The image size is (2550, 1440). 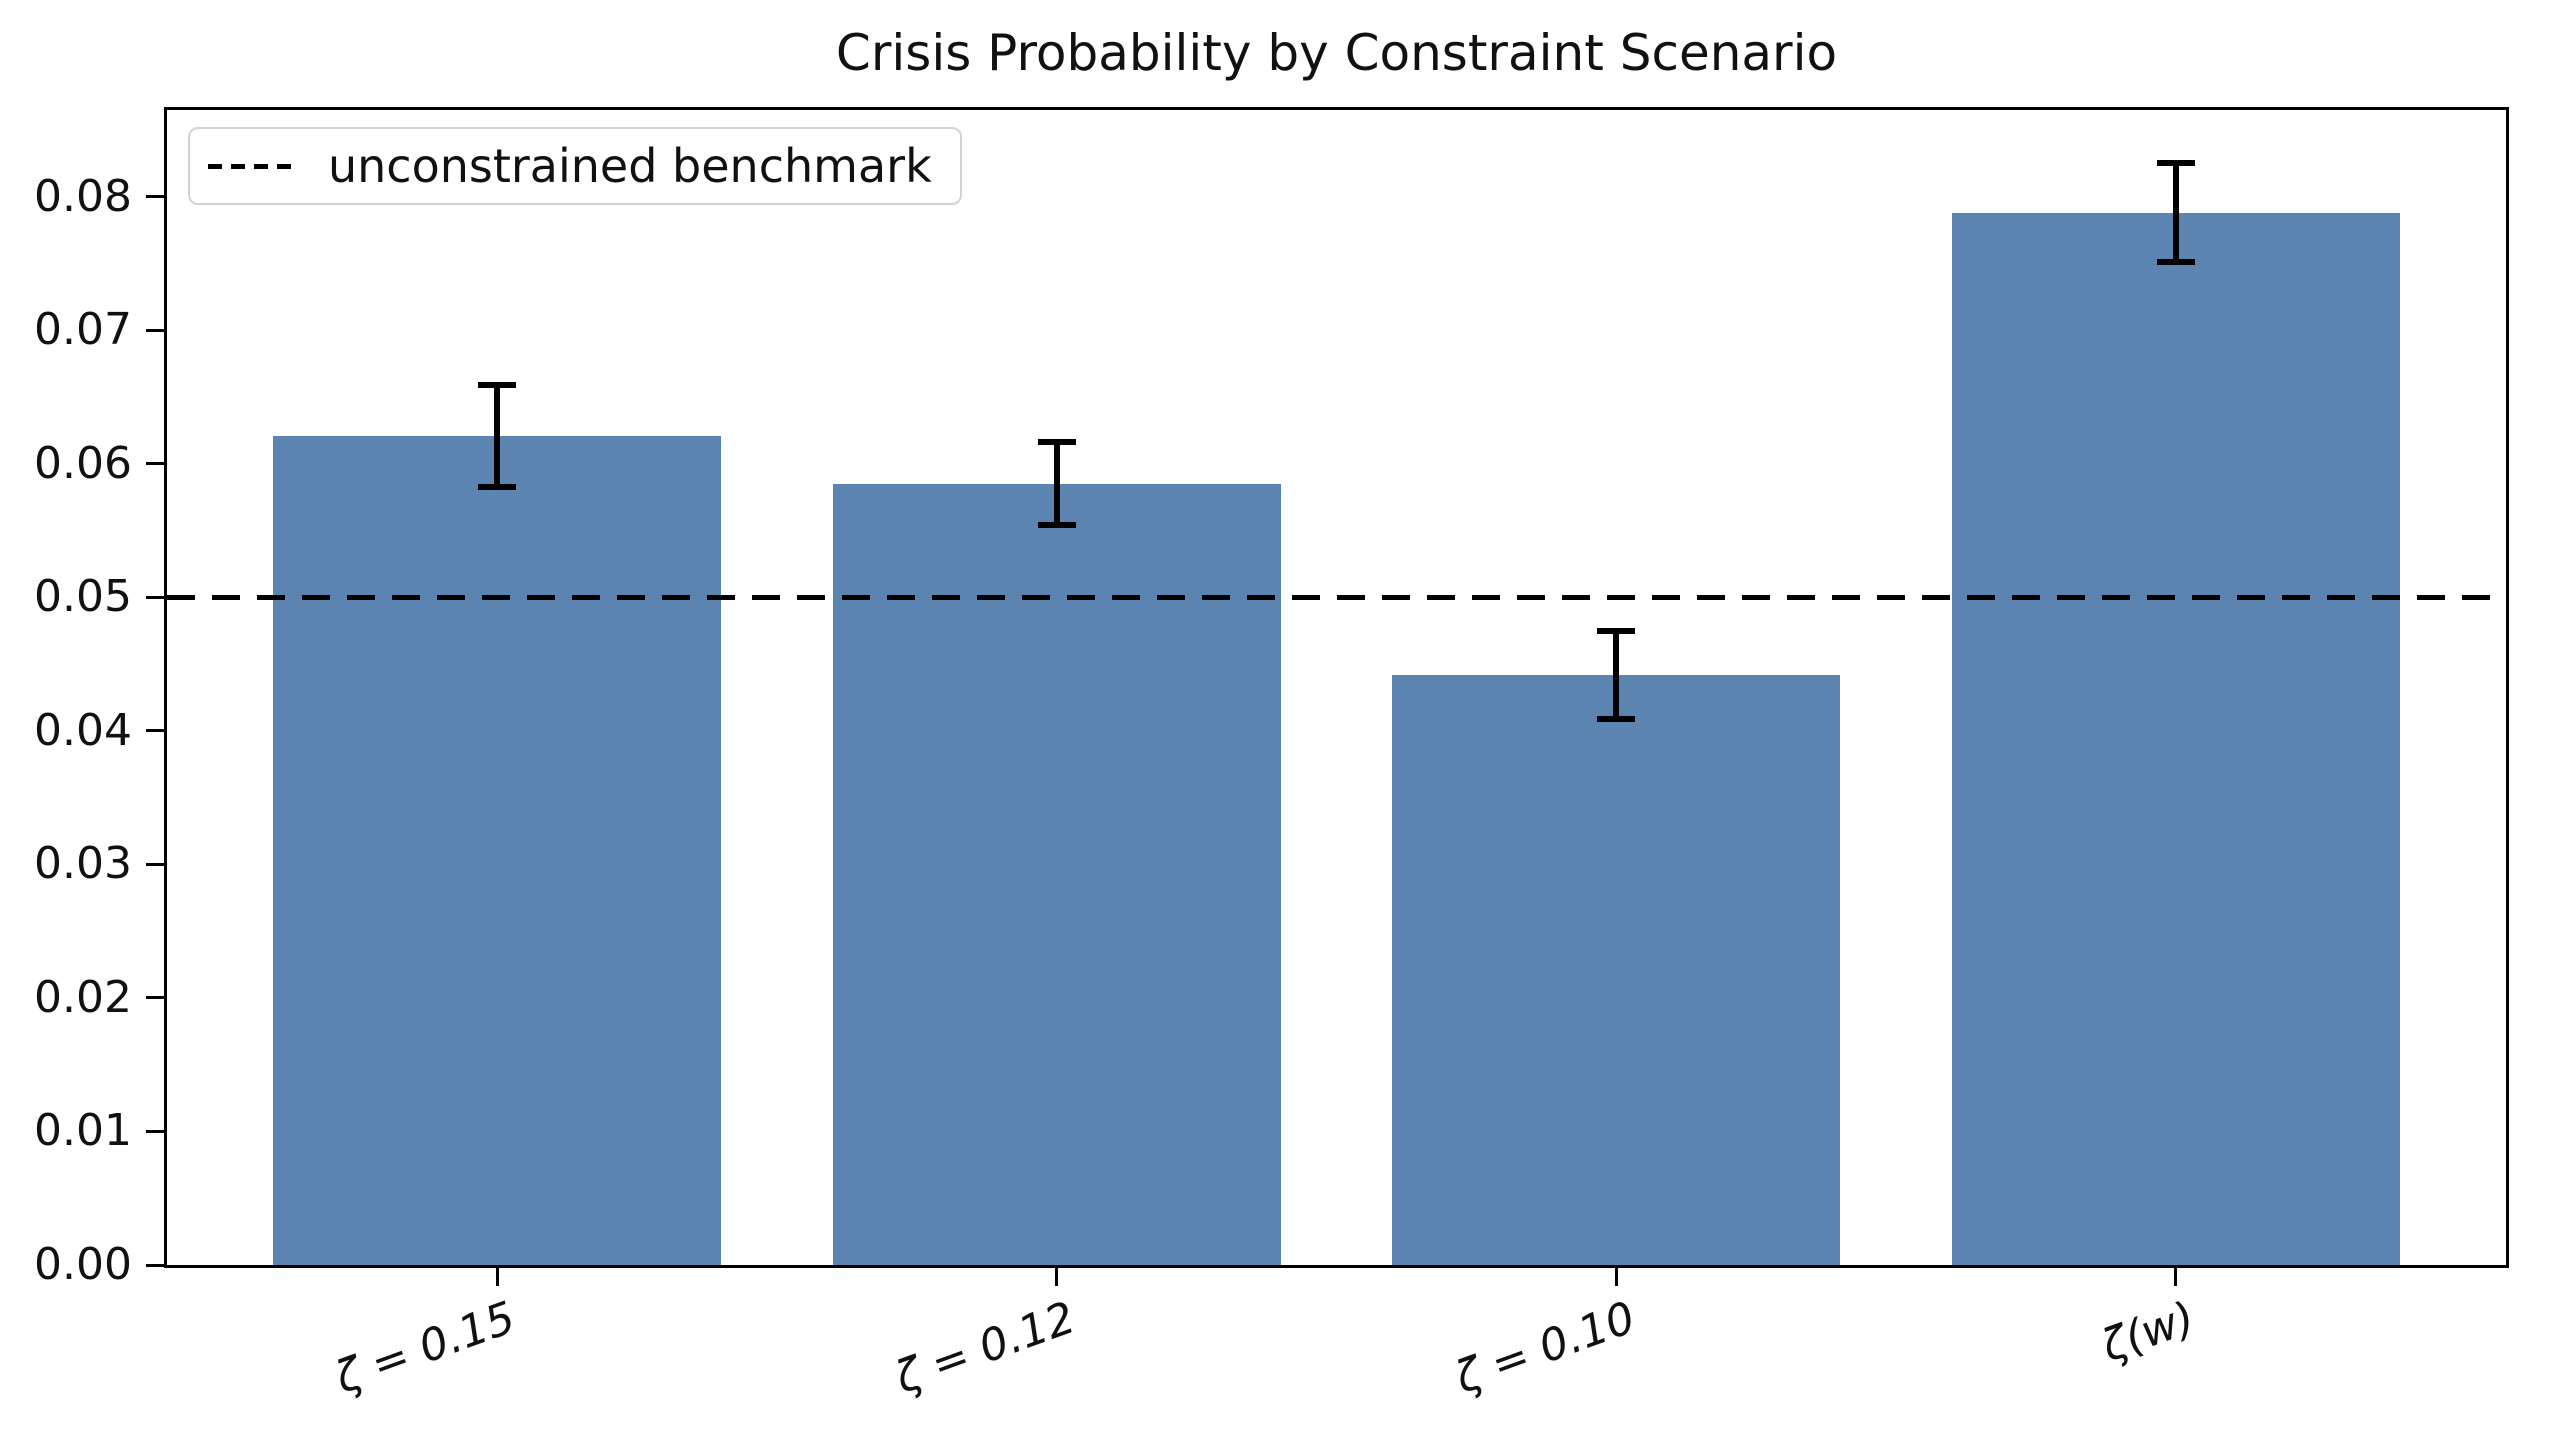 I want to click on legend-label: unconstrained benchmark, so click(x=630, y=166).